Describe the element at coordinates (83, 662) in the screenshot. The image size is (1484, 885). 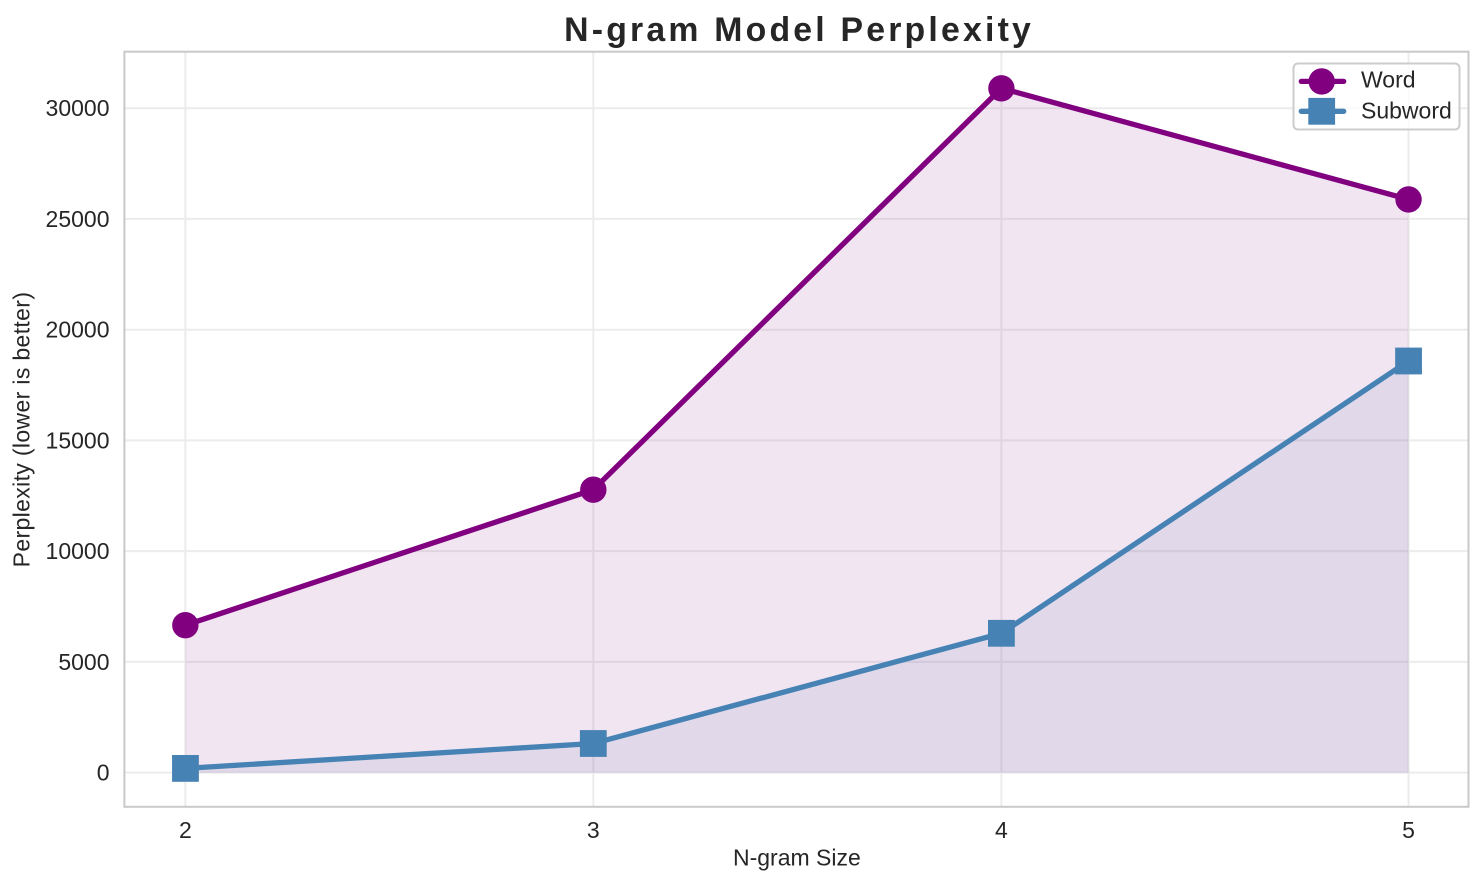
I see `svg-text: 5000` at that location.